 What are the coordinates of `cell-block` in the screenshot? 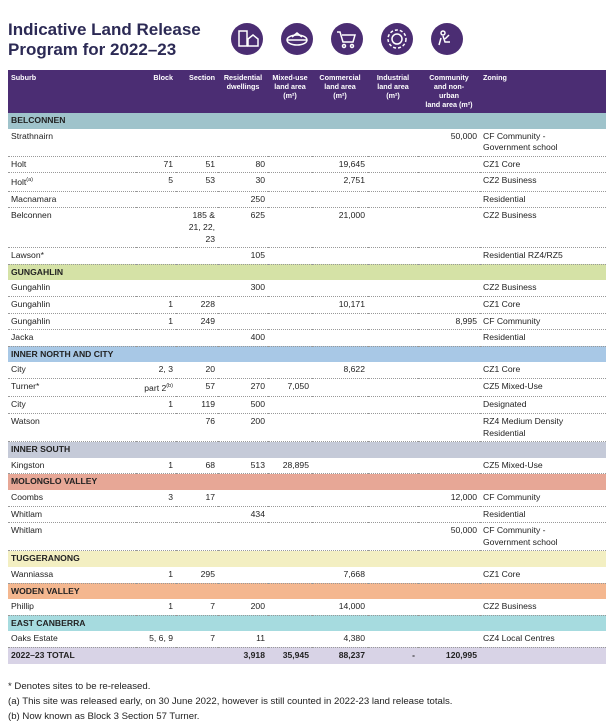 It's located at (156, 142).